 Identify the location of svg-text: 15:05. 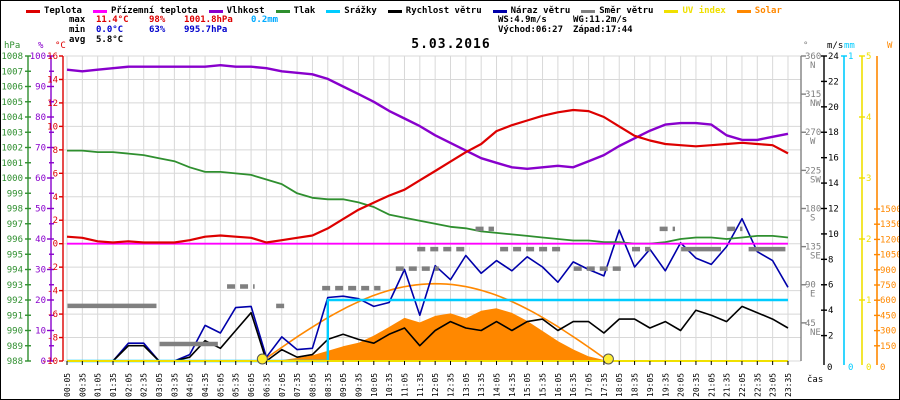
(527, 385).